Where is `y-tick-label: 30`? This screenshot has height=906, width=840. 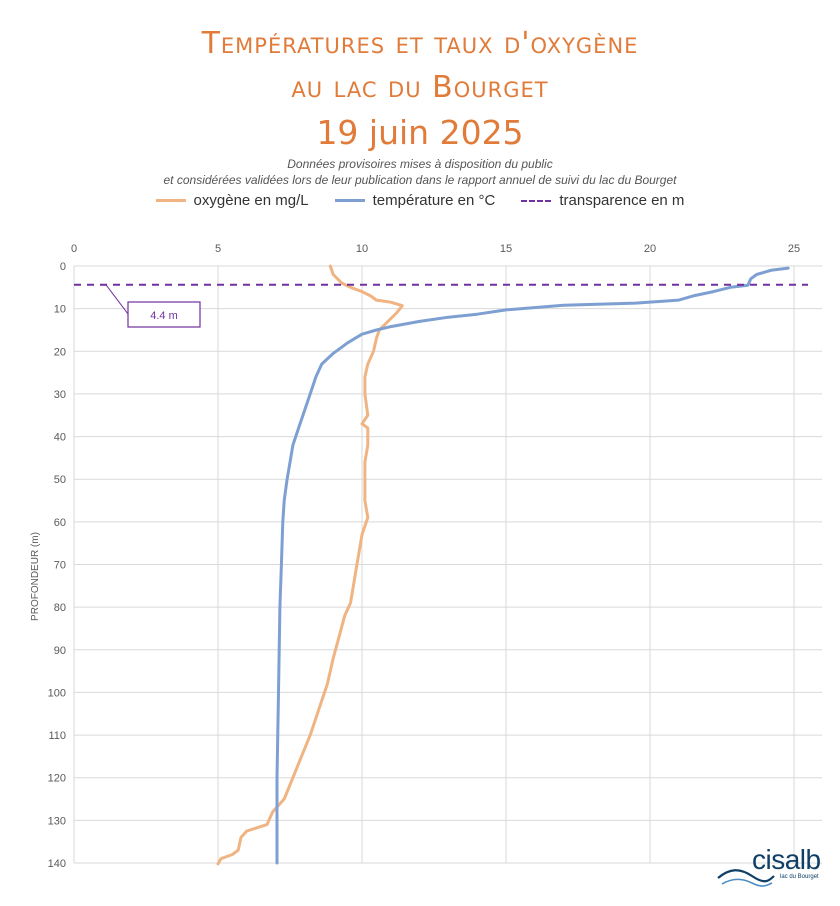 y-tick-label: 30 is located at coordinates (60, 395).